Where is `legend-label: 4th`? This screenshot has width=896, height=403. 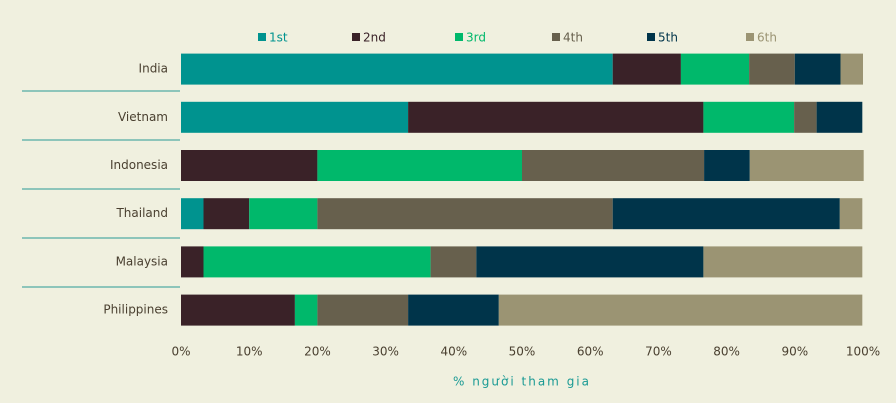
legend-label: 4th is located at coordinates (573, 38).